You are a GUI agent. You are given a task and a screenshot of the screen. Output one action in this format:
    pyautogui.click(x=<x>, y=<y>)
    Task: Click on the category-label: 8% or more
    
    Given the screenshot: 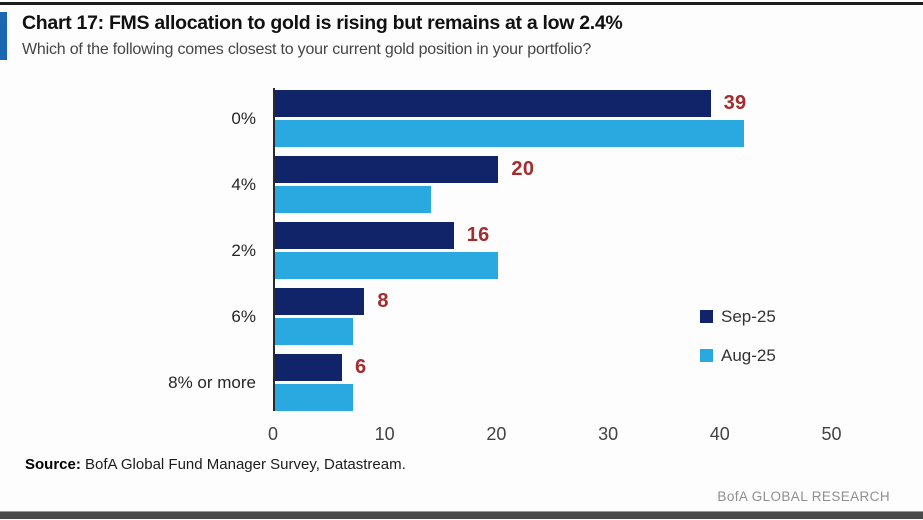 What is the action you would take?
    pyautogui.click(x=212, y=382)
    